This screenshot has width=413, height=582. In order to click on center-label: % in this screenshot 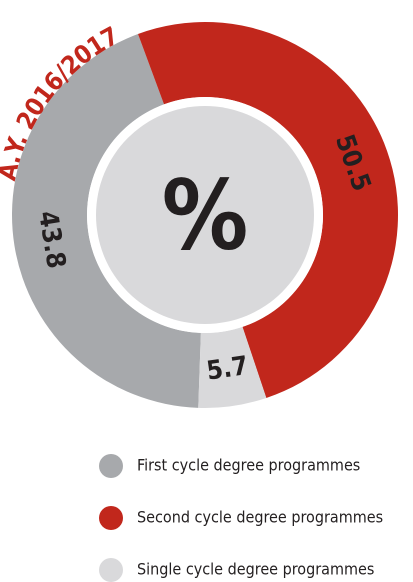, I will do `click(205, 215)`.